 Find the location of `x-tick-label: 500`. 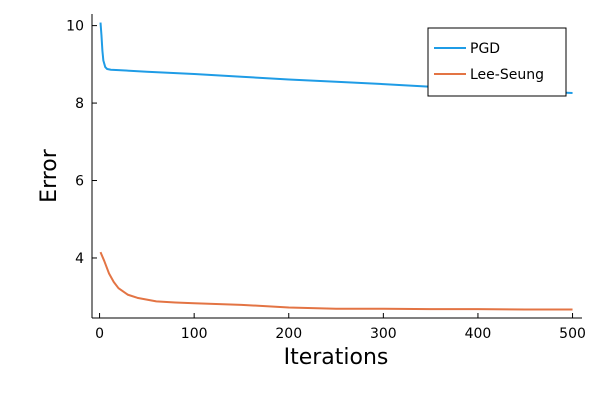

x-tick-label: 500 is located at coordinates (572, 334).